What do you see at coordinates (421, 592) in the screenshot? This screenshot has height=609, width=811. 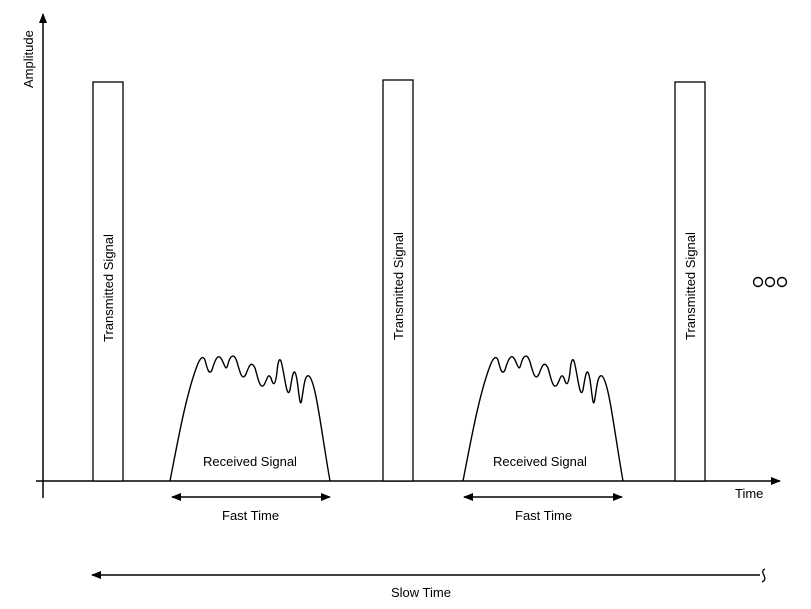 I see `slow-time-label: Slow Time` at bounding box center [421, 592].